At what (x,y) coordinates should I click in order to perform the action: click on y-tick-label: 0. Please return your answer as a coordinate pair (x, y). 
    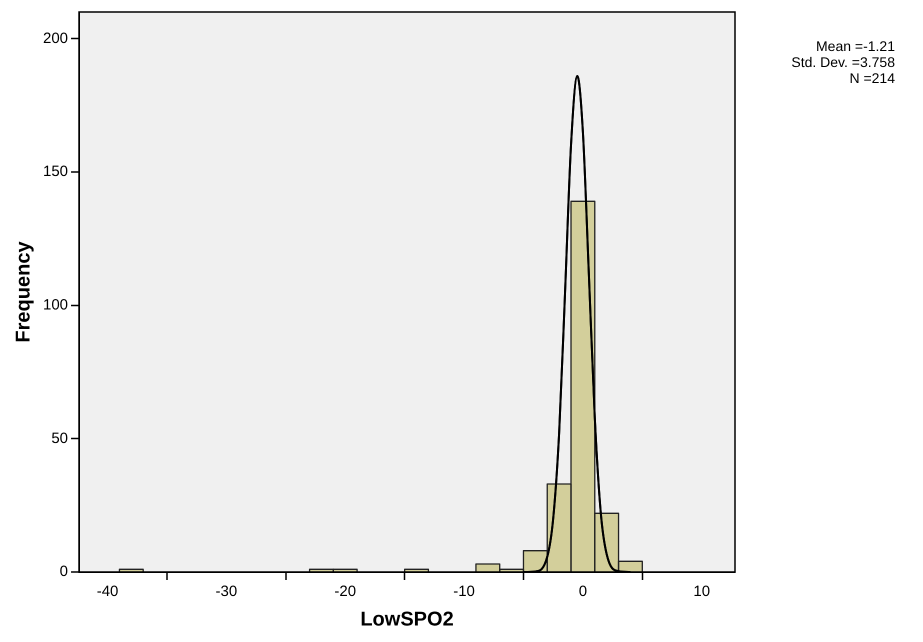
    Looking at the image, I should click on (64, 571).